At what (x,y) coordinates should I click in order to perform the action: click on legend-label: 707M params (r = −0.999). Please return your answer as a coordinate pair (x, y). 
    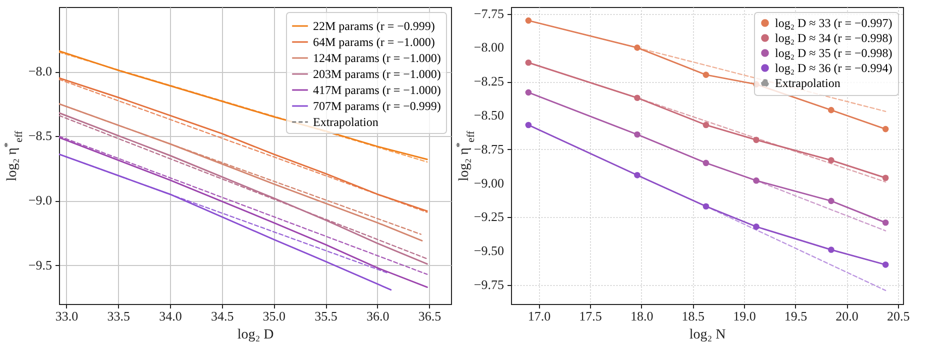
    Looking at the image, I should click on (377, 106).